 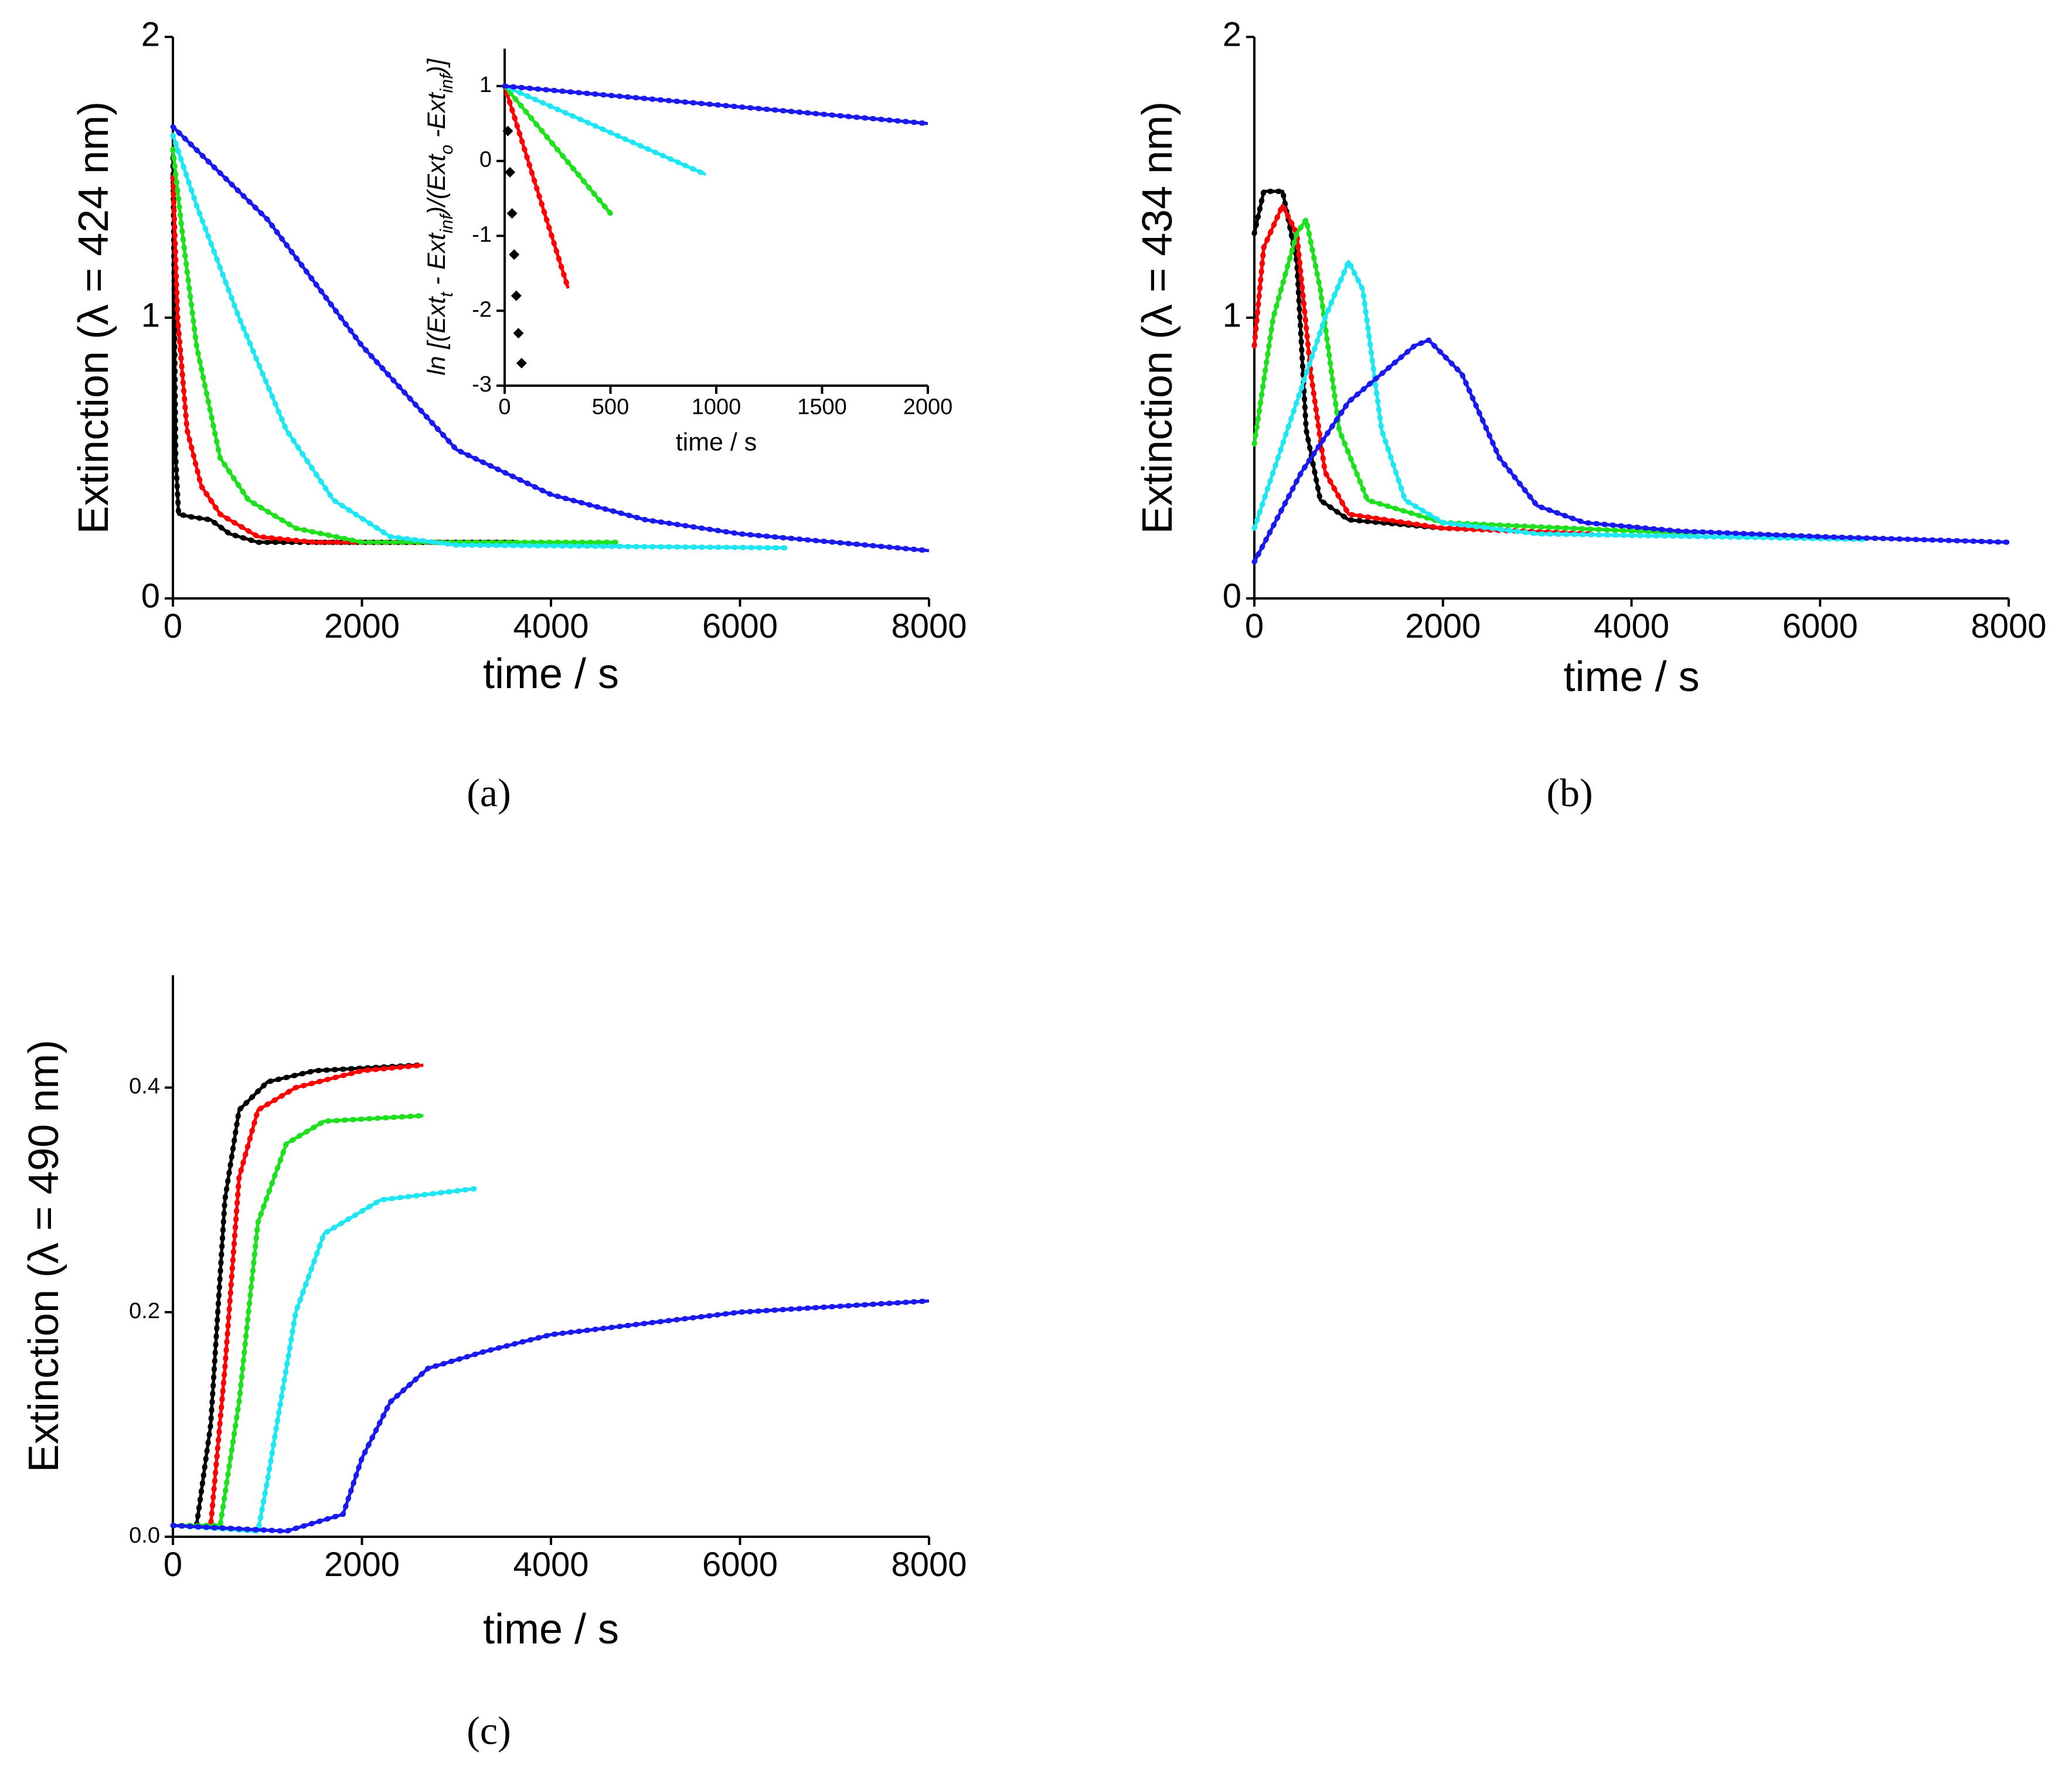 I want to click on y-tick-label: 0.2, so click(x=144, y=1311).